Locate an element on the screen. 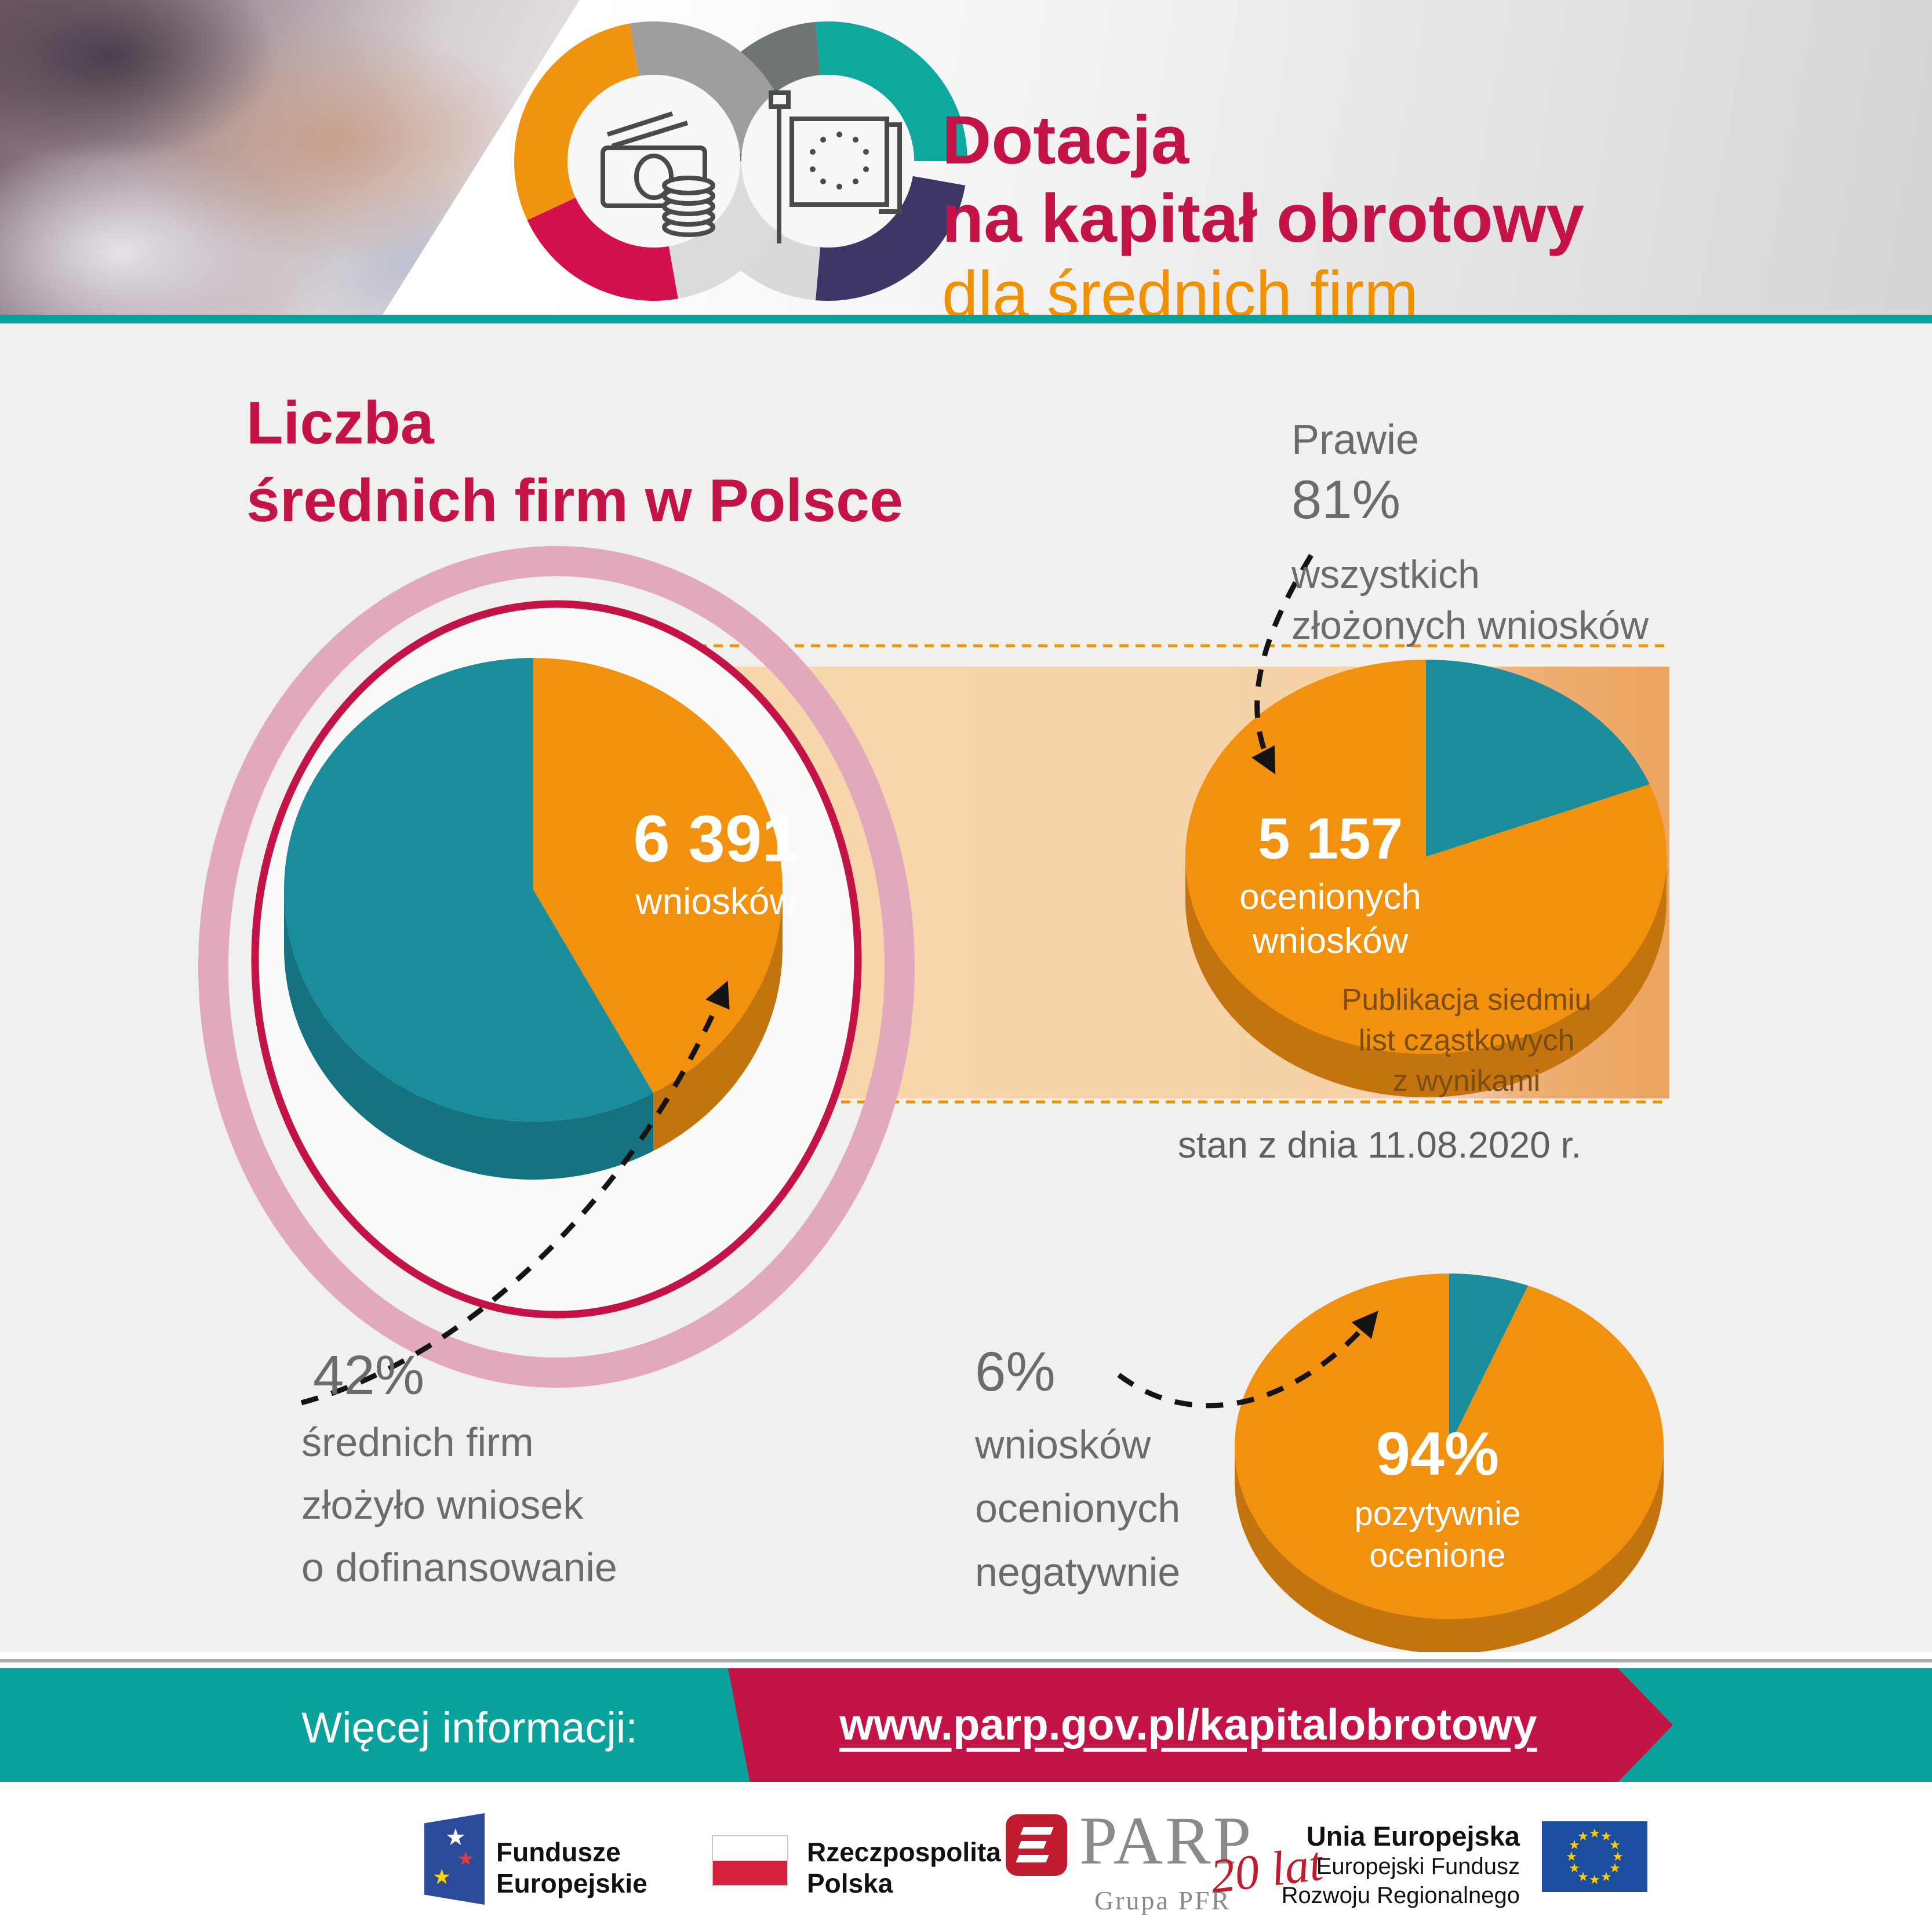  fe-line1: Fundusze is located at coordinates (558, 1852).